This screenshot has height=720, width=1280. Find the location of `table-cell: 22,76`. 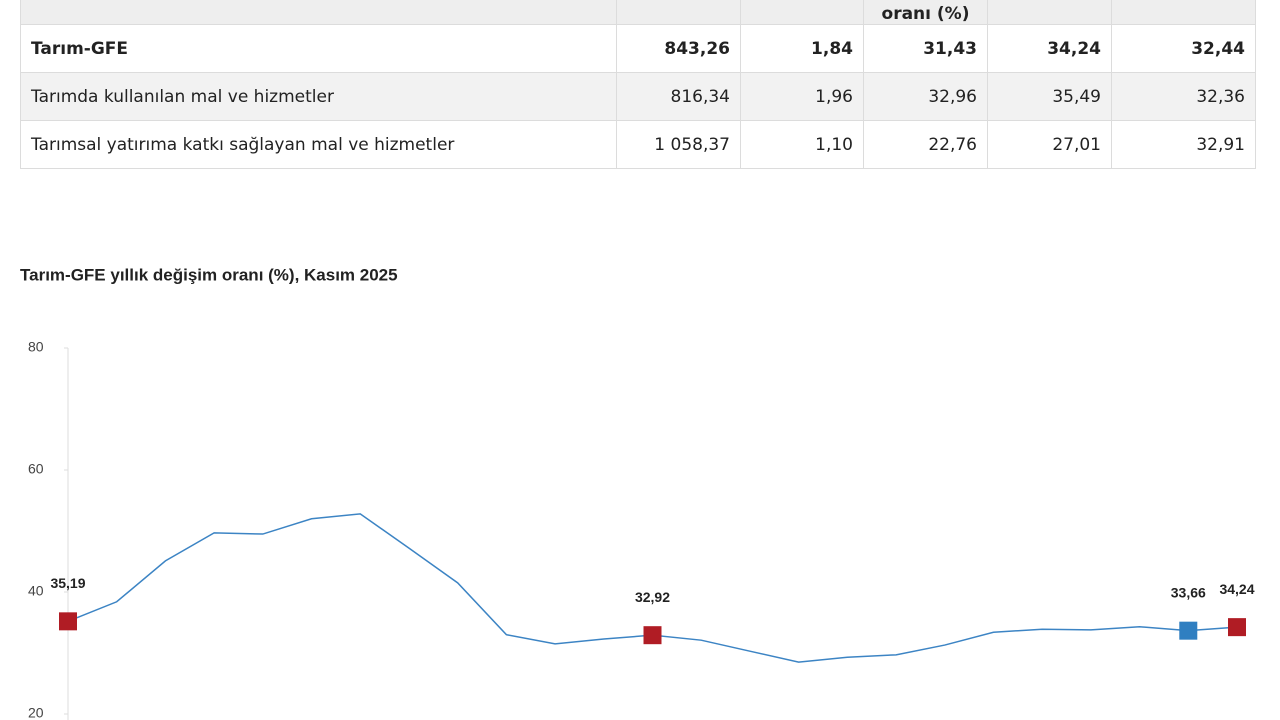

table-cell: 22,76 is located at coordinates (925, 144).